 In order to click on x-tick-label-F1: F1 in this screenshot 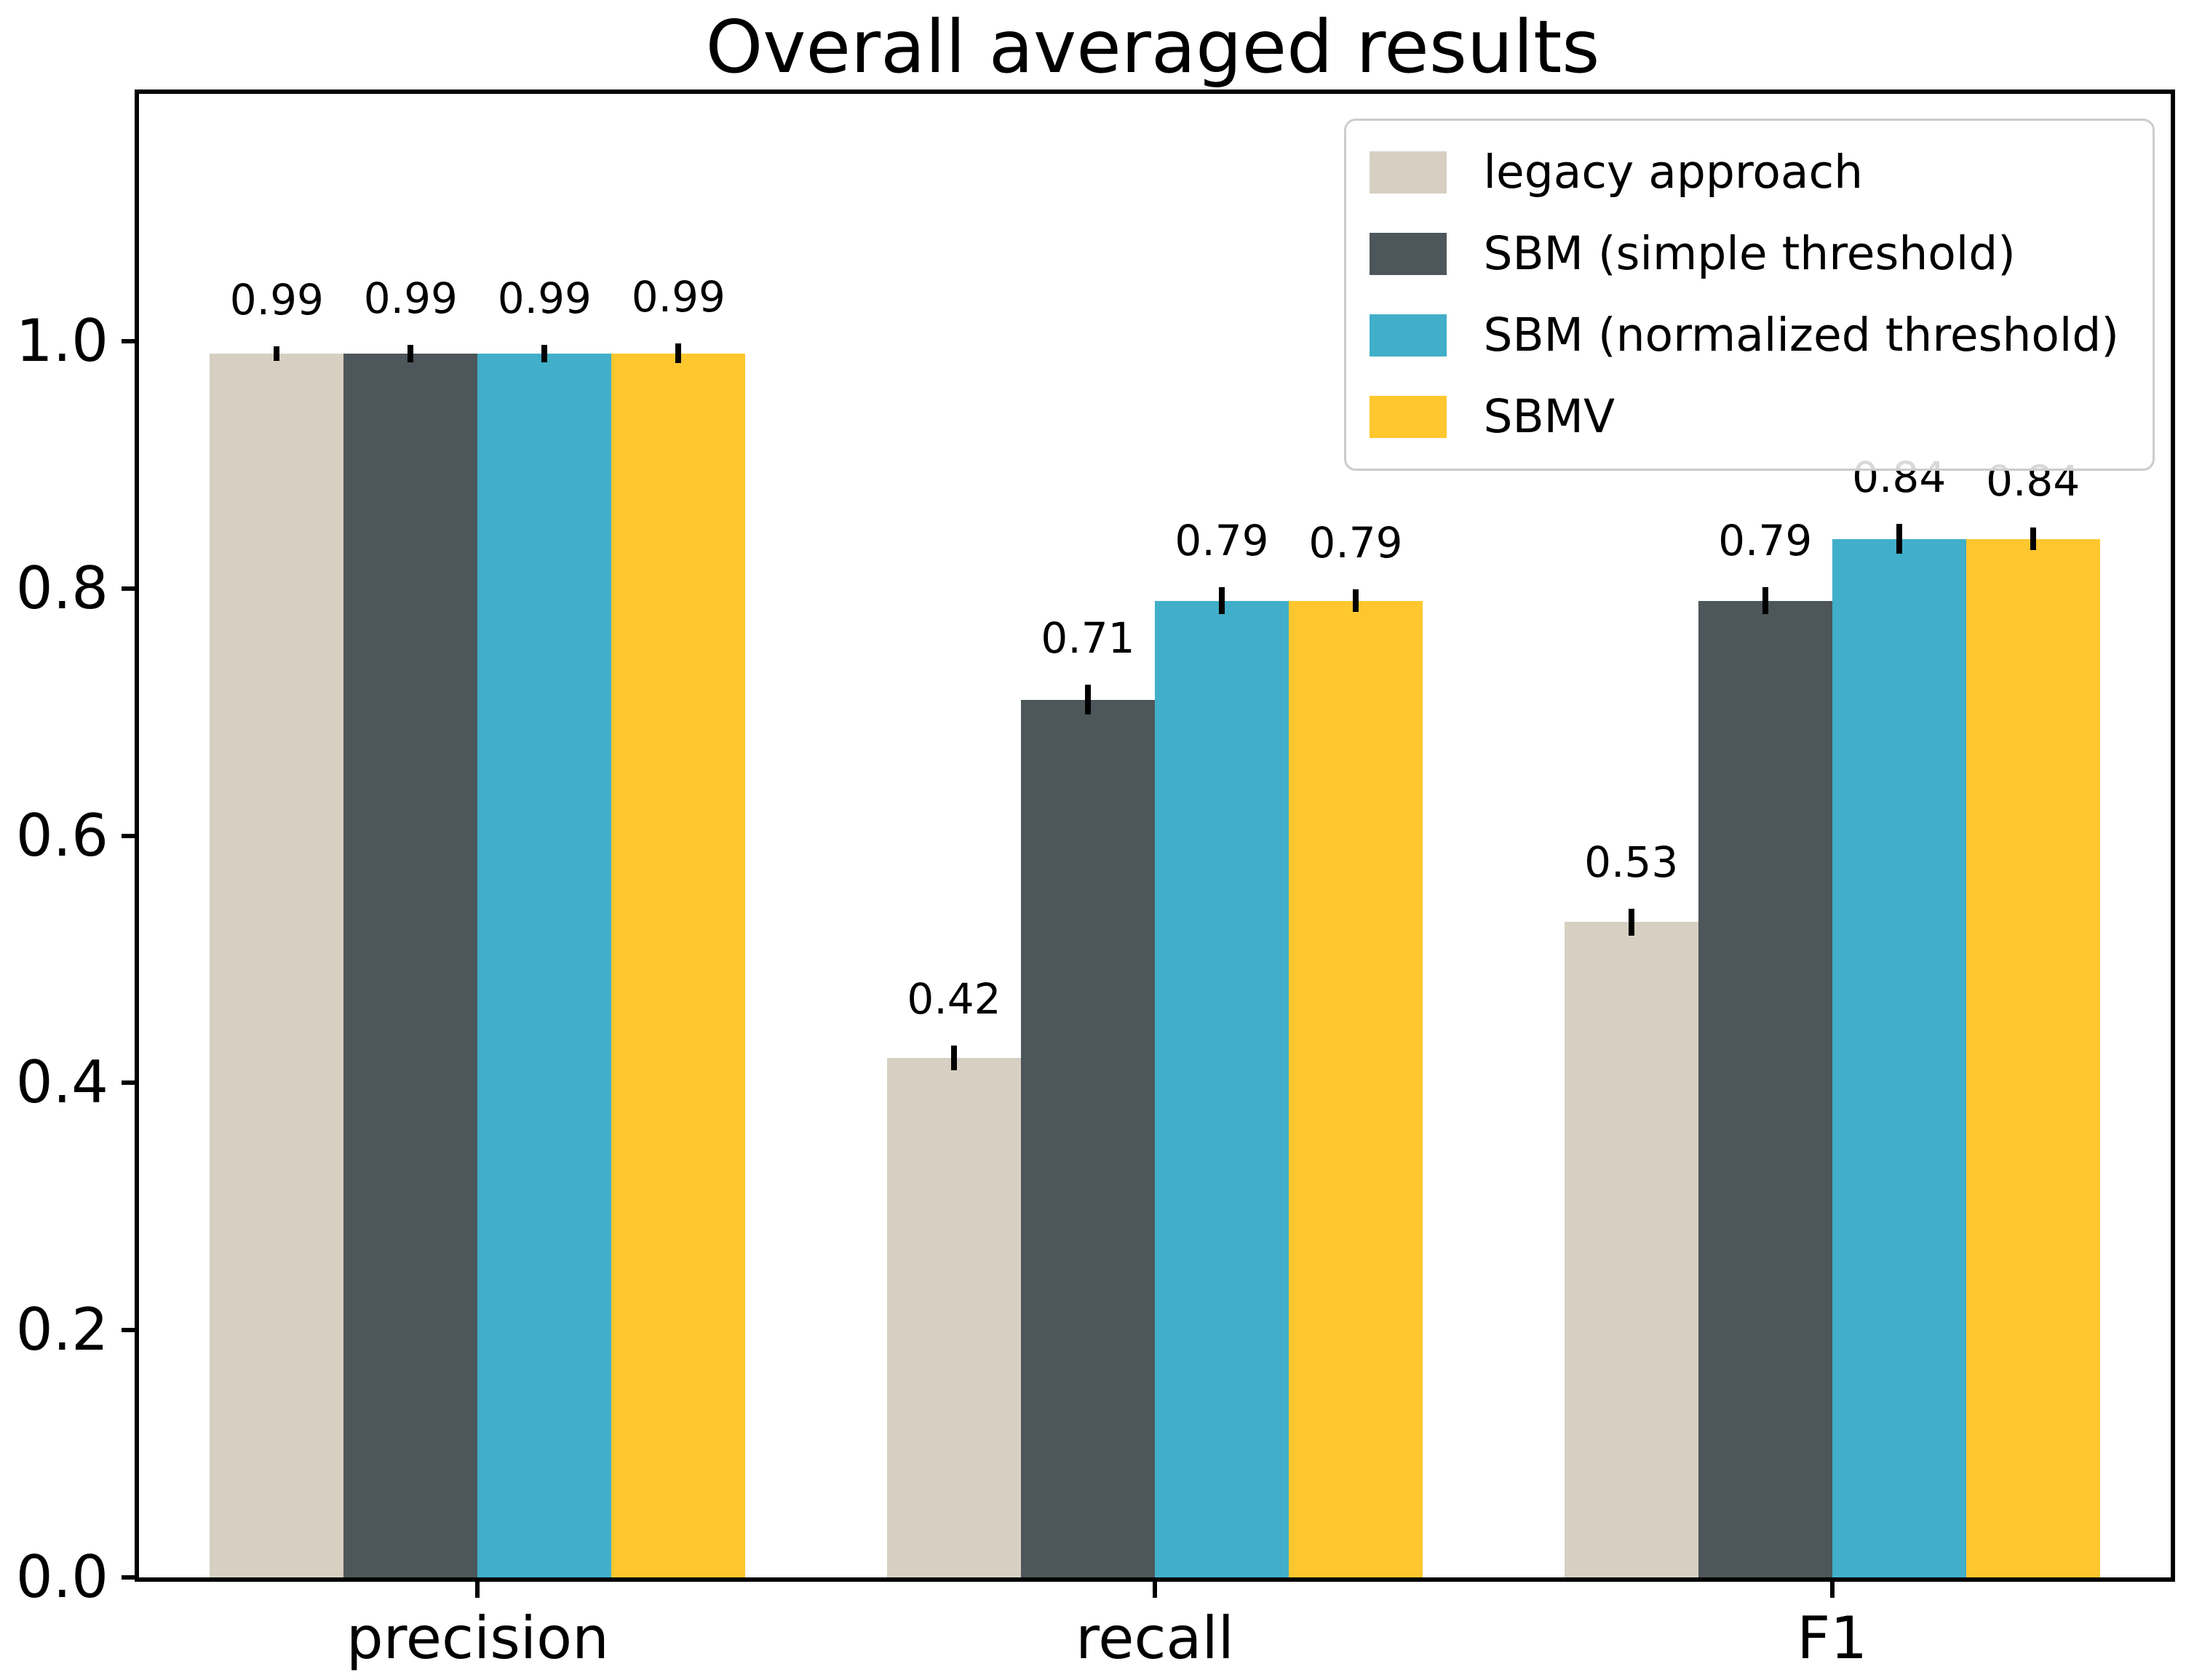, I will do `click(1832, 1638)`.